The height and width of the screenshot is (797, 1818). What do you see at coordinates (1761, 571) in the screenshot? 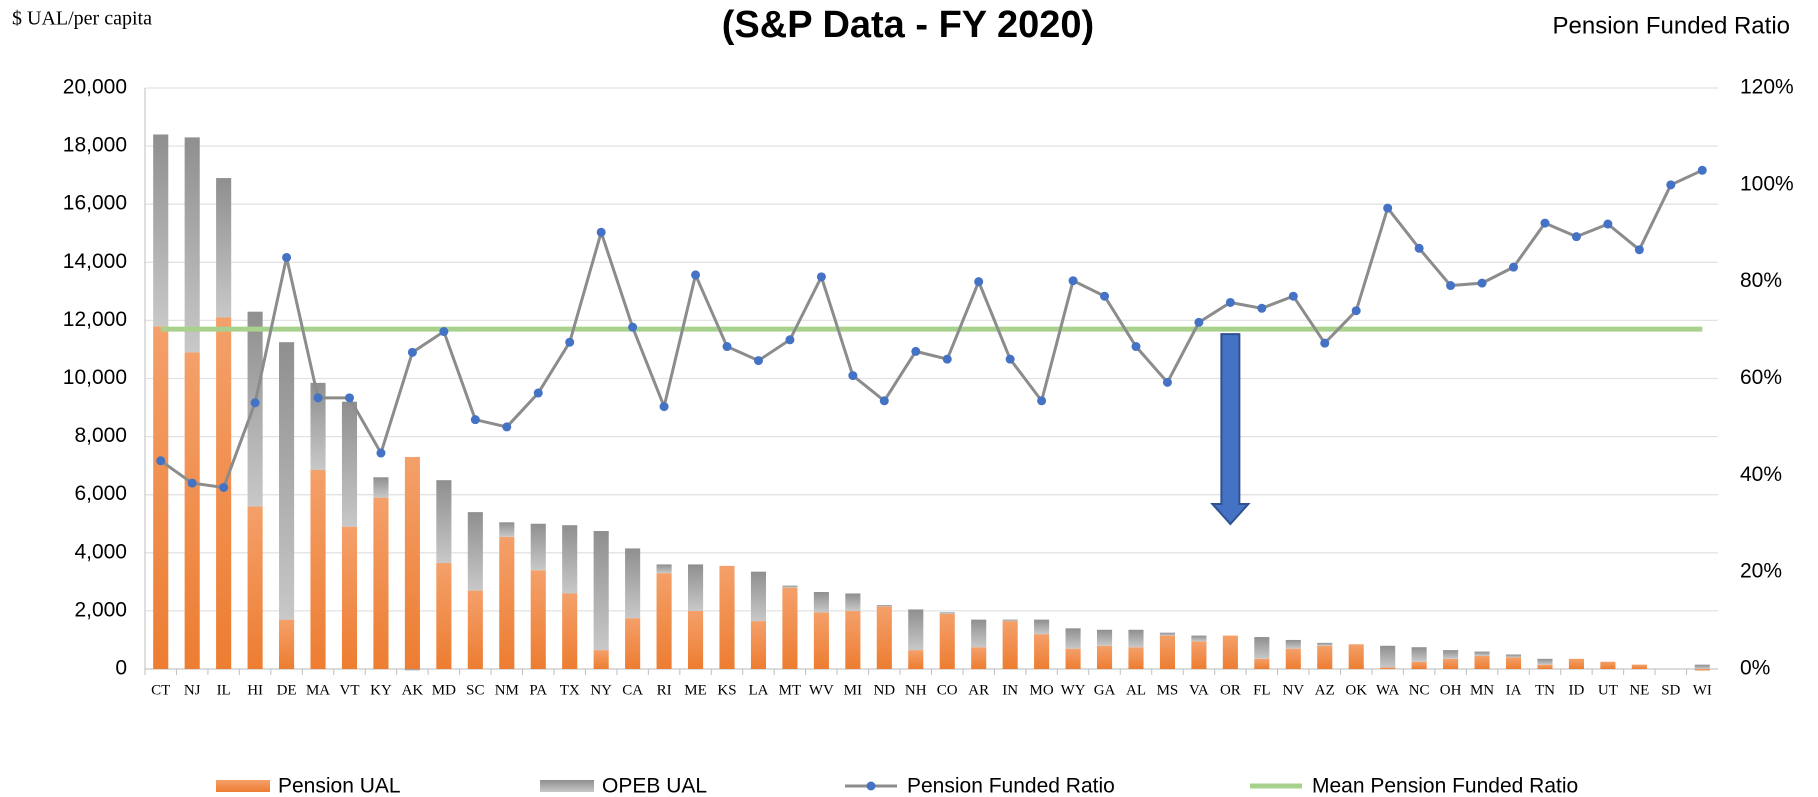
I see `y2-tick-label: 20%` at bounding box center [1761, 571].